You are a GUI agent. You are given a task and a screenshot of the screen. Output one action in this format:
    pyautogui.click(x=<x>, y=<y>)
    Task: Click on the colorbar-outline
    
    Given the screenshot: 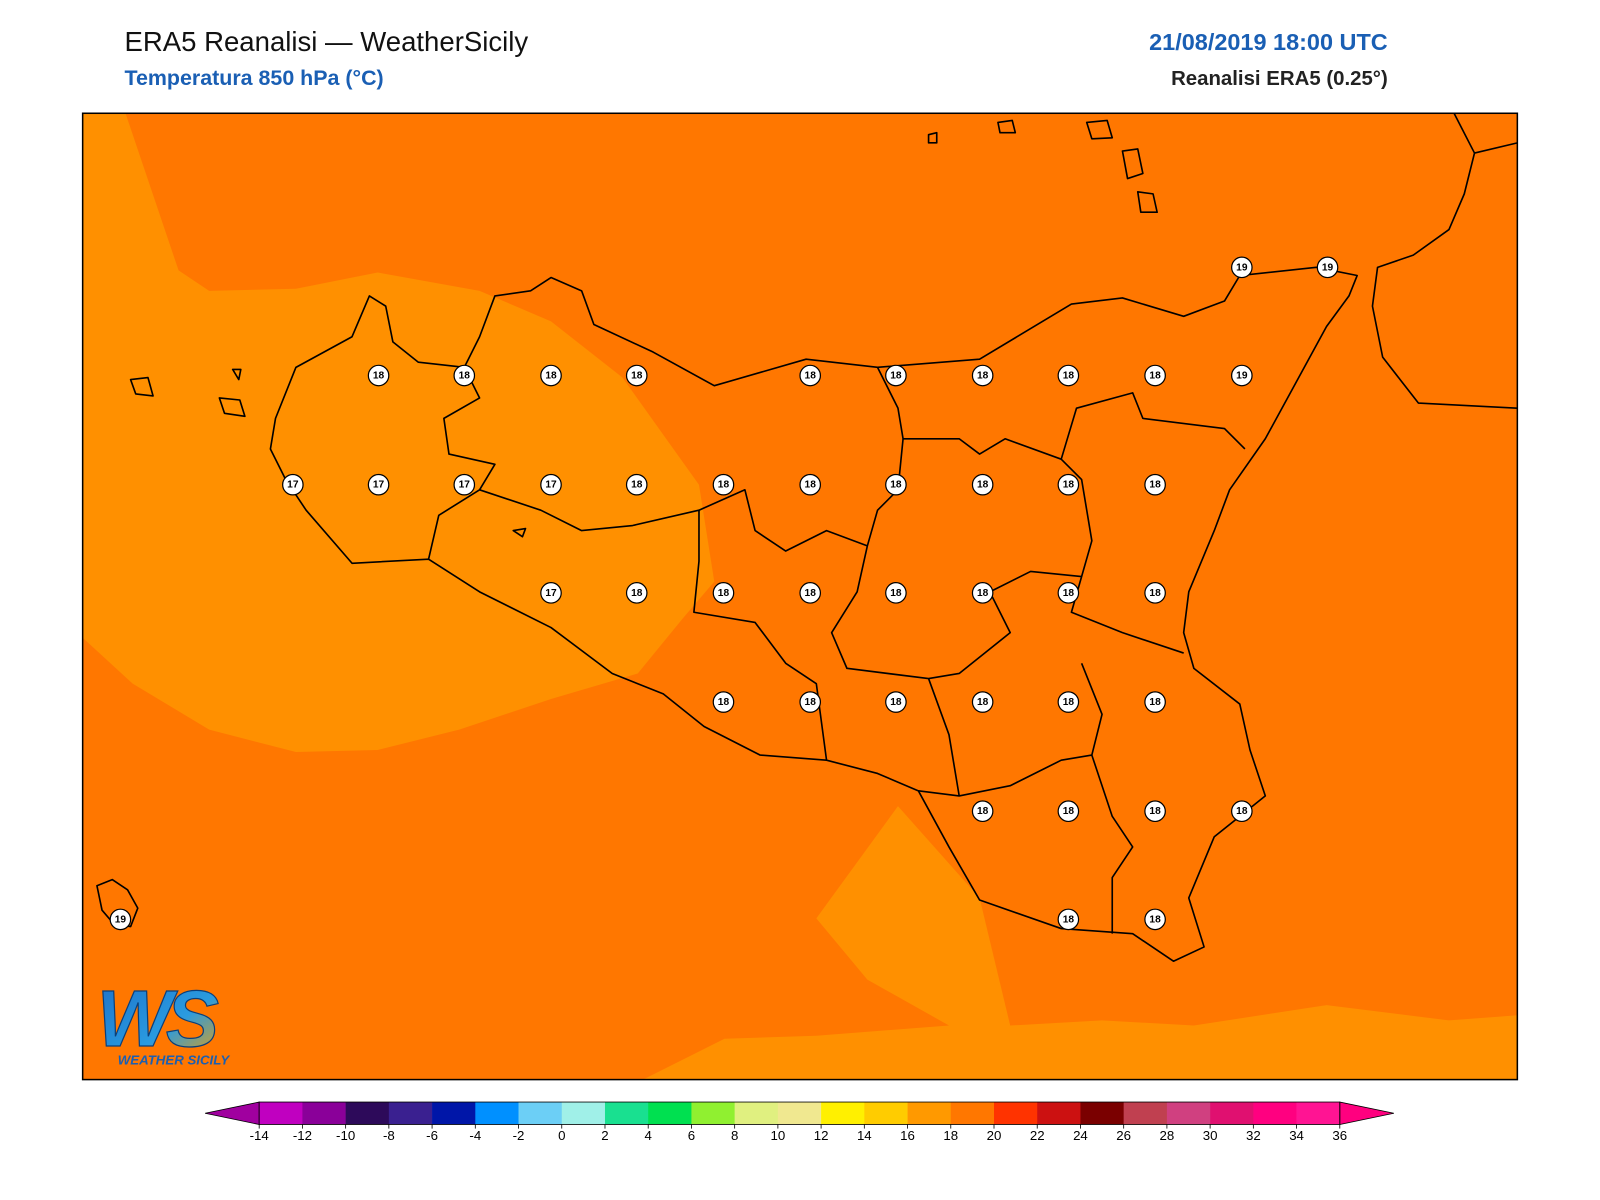 What is the action you would take?
    pyautogui.click(x=799, y=1113)
    